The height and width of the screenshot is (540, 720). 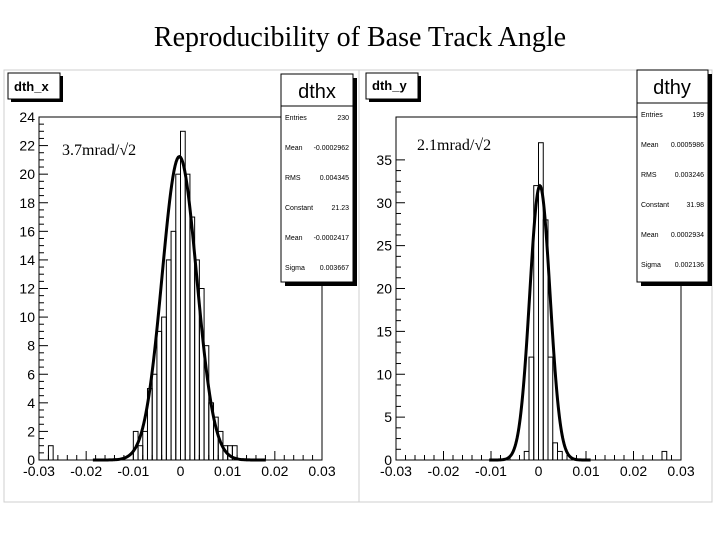 I want to click on y-tick-label: 16, so click(x=27, y=231).